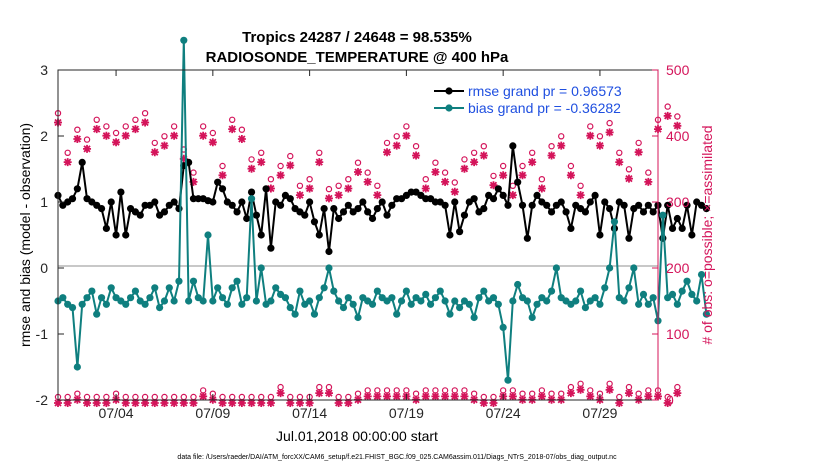  What do you see at coordinates (357, 57) in the screenshot?
I see `chart-subtitle: RADIOSONDE_TEMPERATURE @ 400 hPa` at bounding box center [357, 57].